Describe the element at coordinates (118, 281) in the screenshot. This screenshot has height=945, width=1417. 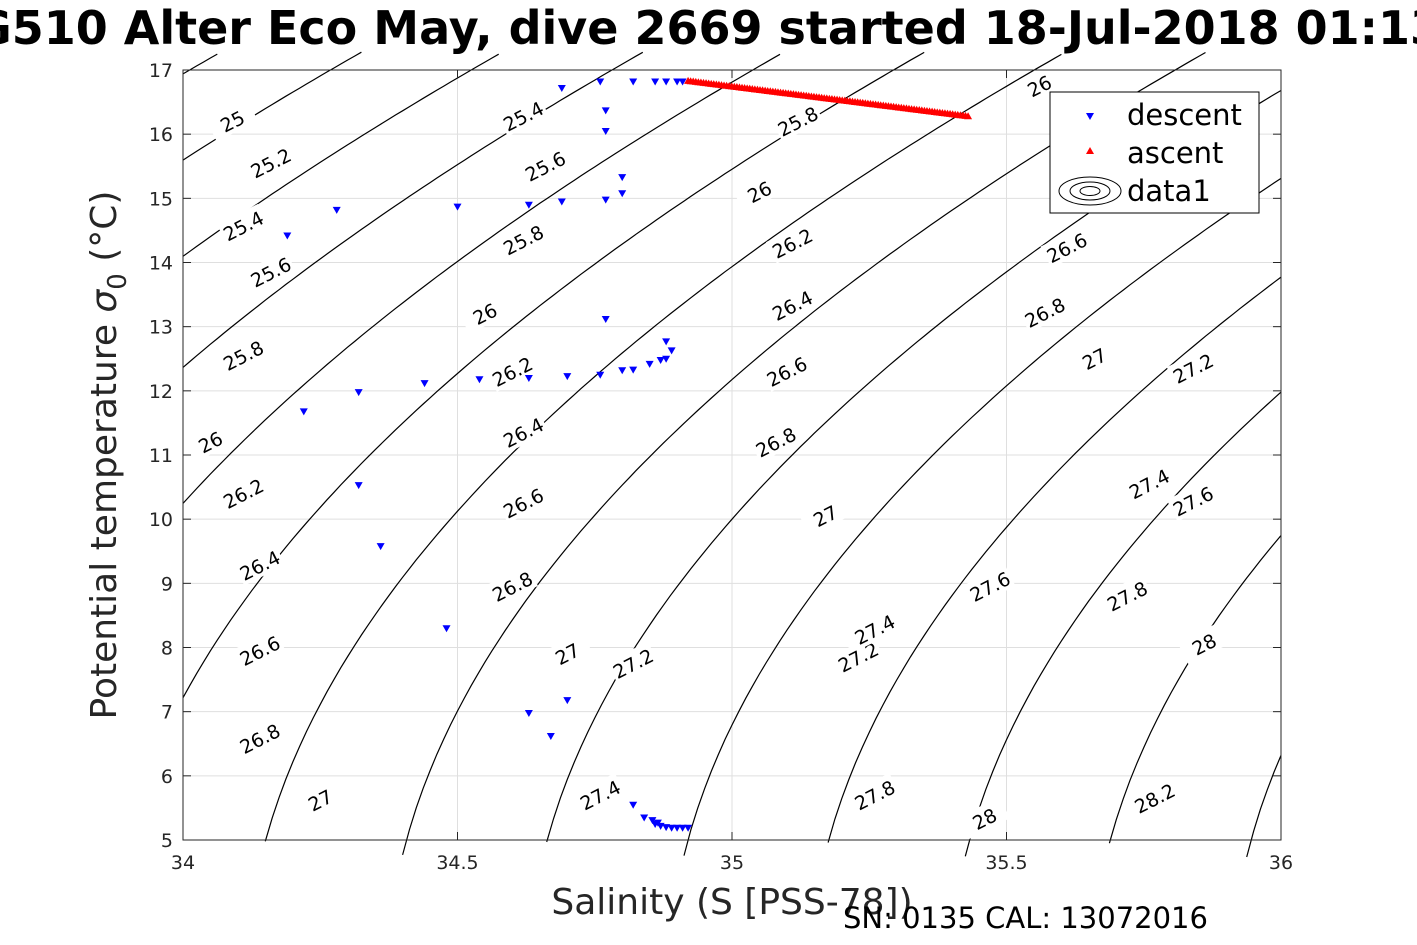
I see `y-axis-label-subscript: 0` at that location.